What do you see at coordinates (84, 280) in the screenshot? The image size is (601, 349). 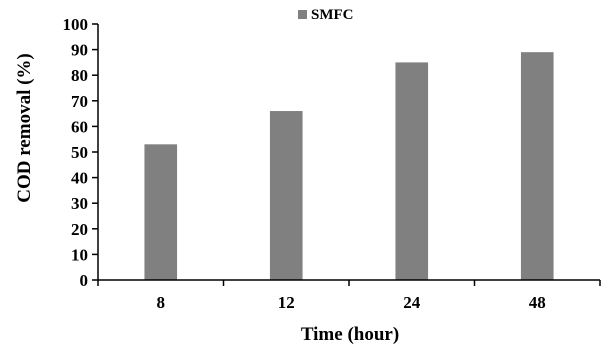 I see `y-tick-label: 0` at bounding box center [84, 280].